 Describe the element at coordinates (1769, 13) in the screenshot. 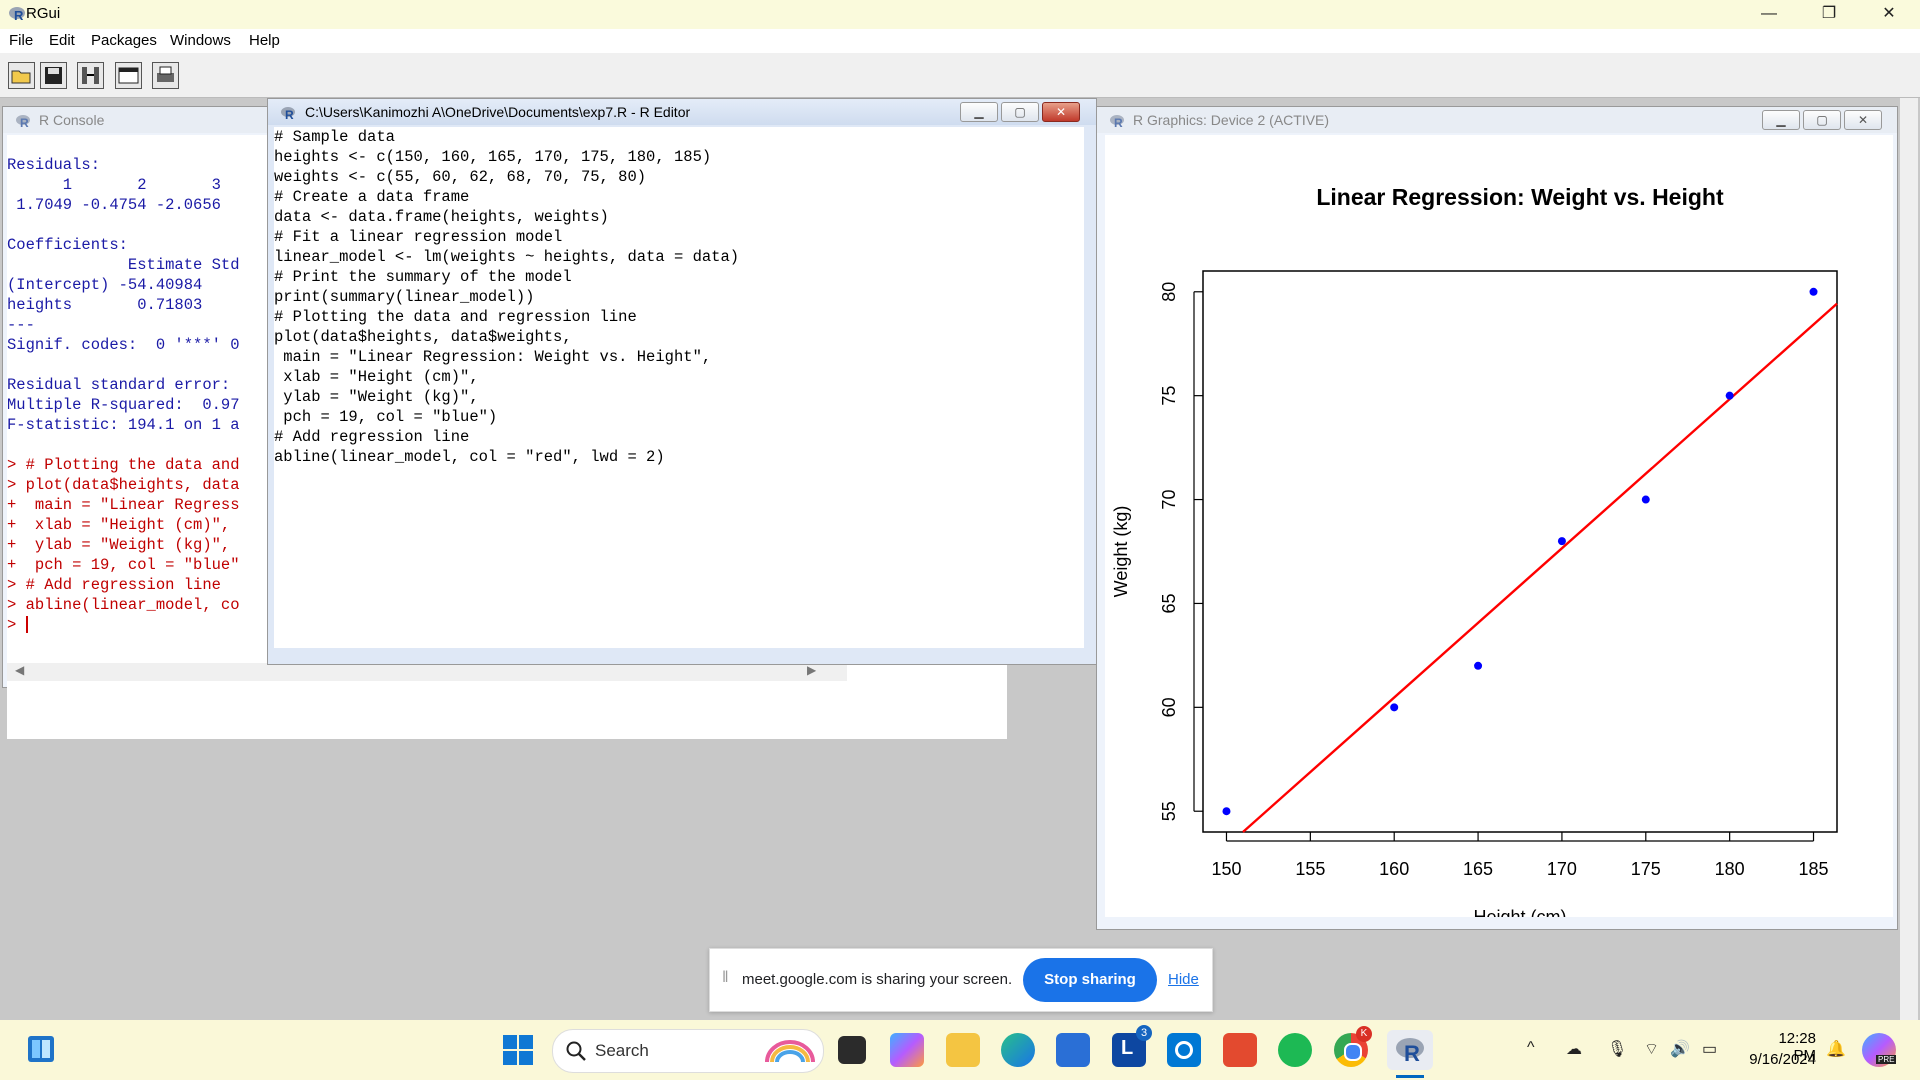

I see `minimize-button: —` at that location.